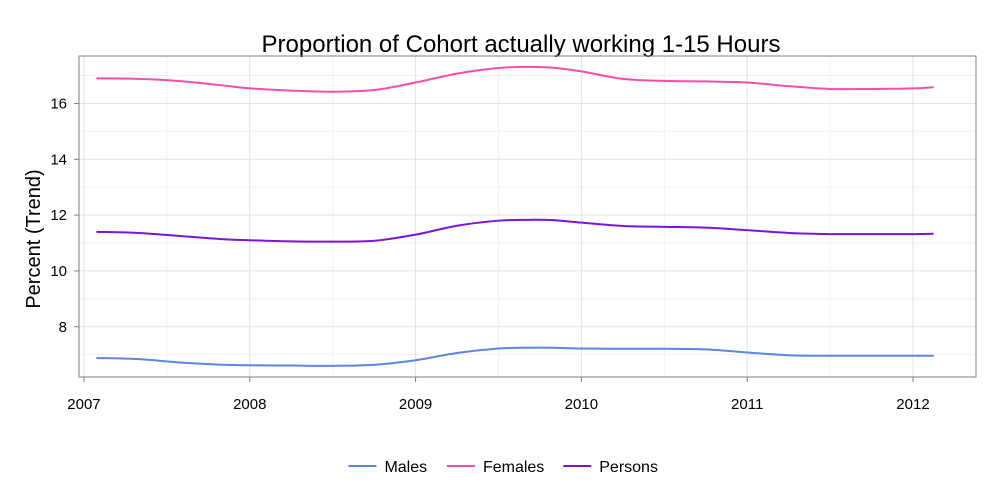 The height and width of the screenshot is (500, 1000). Describe the element at coordinates (912, 404) in the screenshot. I see `x-tick-label: 2012` at that location.